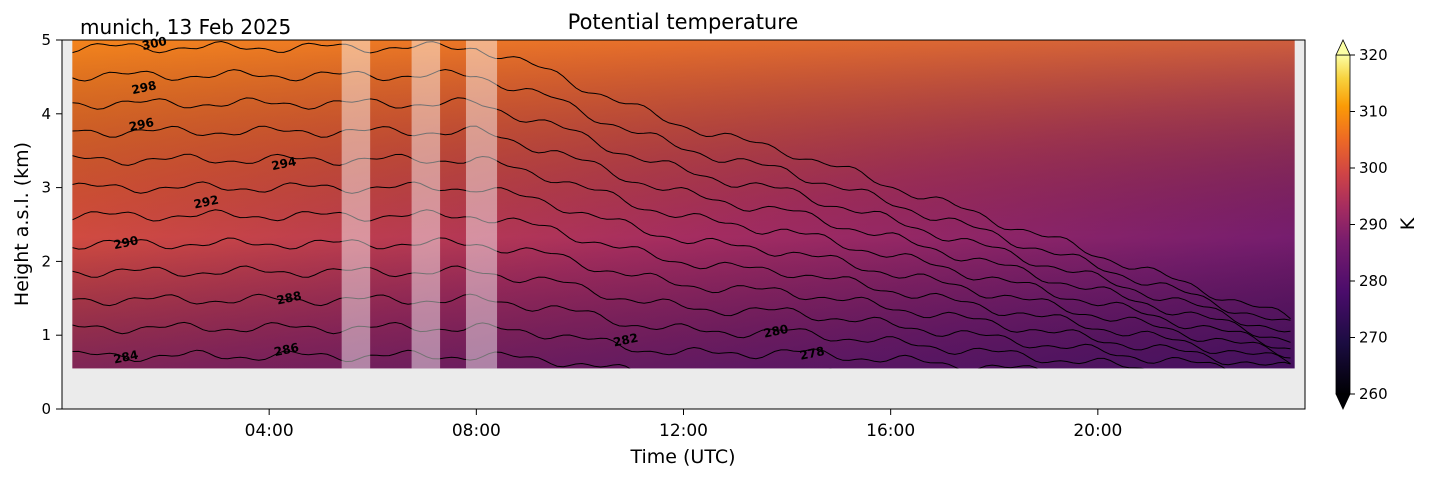 This screenshot has height=482, width=1429. I want to click on y-axis: 0 1 2 3 4 5, so click(51, 224).